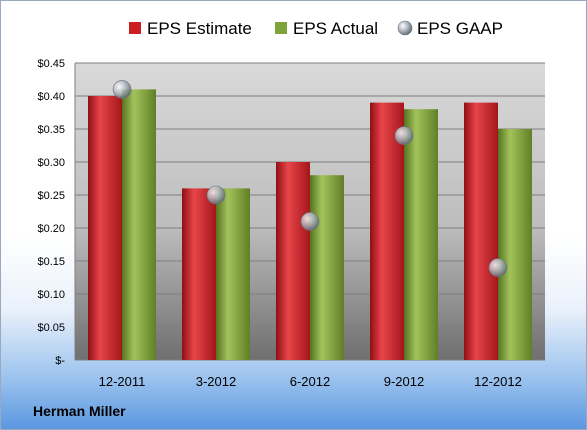 Image resolution: width=587 pixels, height=430 pixels. Describe the element at coordinates (51, 229) in the screenshot. I see `y-tick-label: $0.20` at that location.